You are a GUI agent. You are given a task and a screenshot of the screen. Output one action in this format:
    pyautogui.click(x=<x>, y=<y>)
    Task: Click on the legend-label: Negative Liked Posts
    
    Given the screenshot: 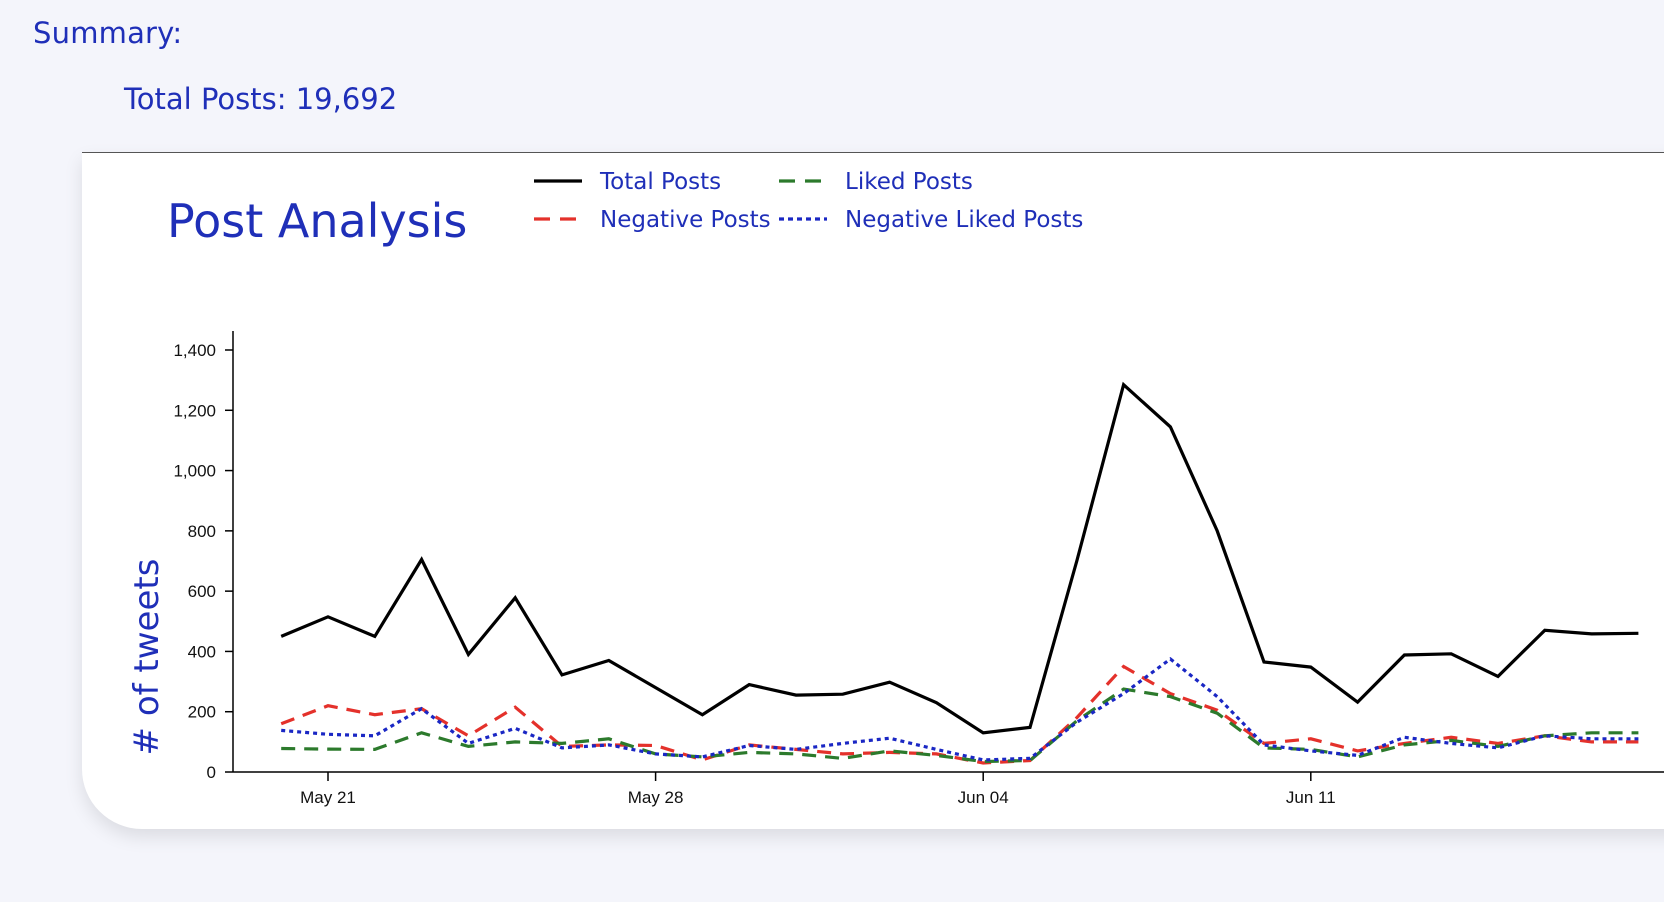 What is the action you would take?
    pyautogui.click(x=964, y=220)
    